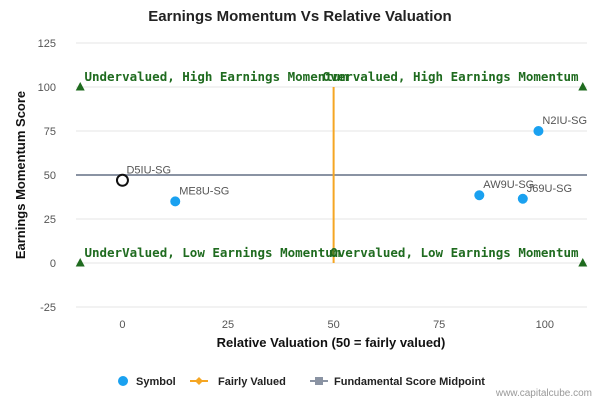  Describe the element at coordinates (454, 252) in the screenshot. I see `quadrant-label: Overvalued, Low Earnings Momentum` at that location.